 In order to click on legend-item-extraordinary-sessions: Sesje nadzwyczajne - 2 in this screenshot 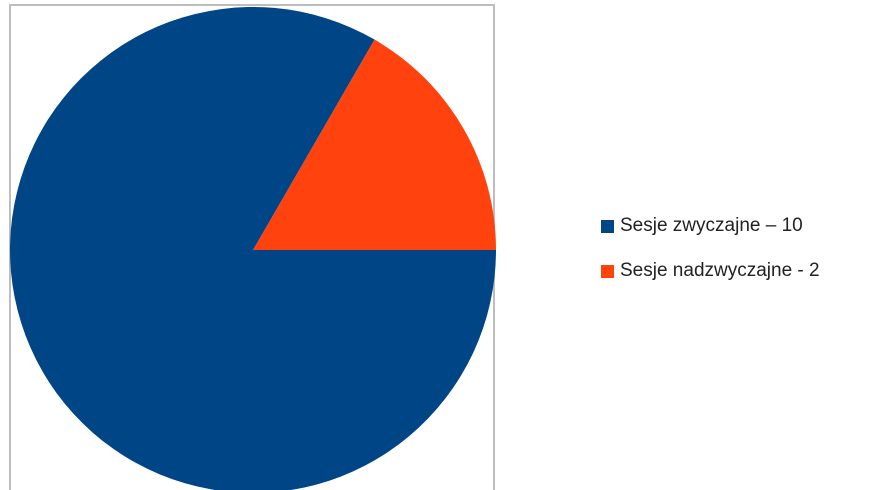, I will do `click(710, 271)`.